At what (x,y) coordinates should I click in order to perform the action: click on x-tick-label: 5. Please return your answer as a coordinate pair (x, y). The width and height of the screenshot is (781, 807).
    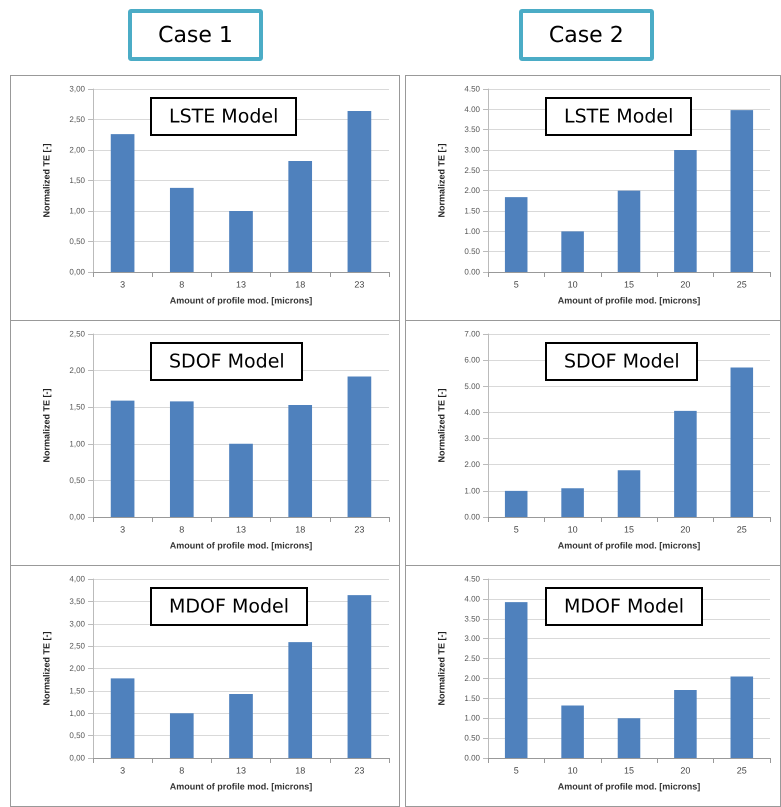
    Looking at the image, I should click on (516, 771).